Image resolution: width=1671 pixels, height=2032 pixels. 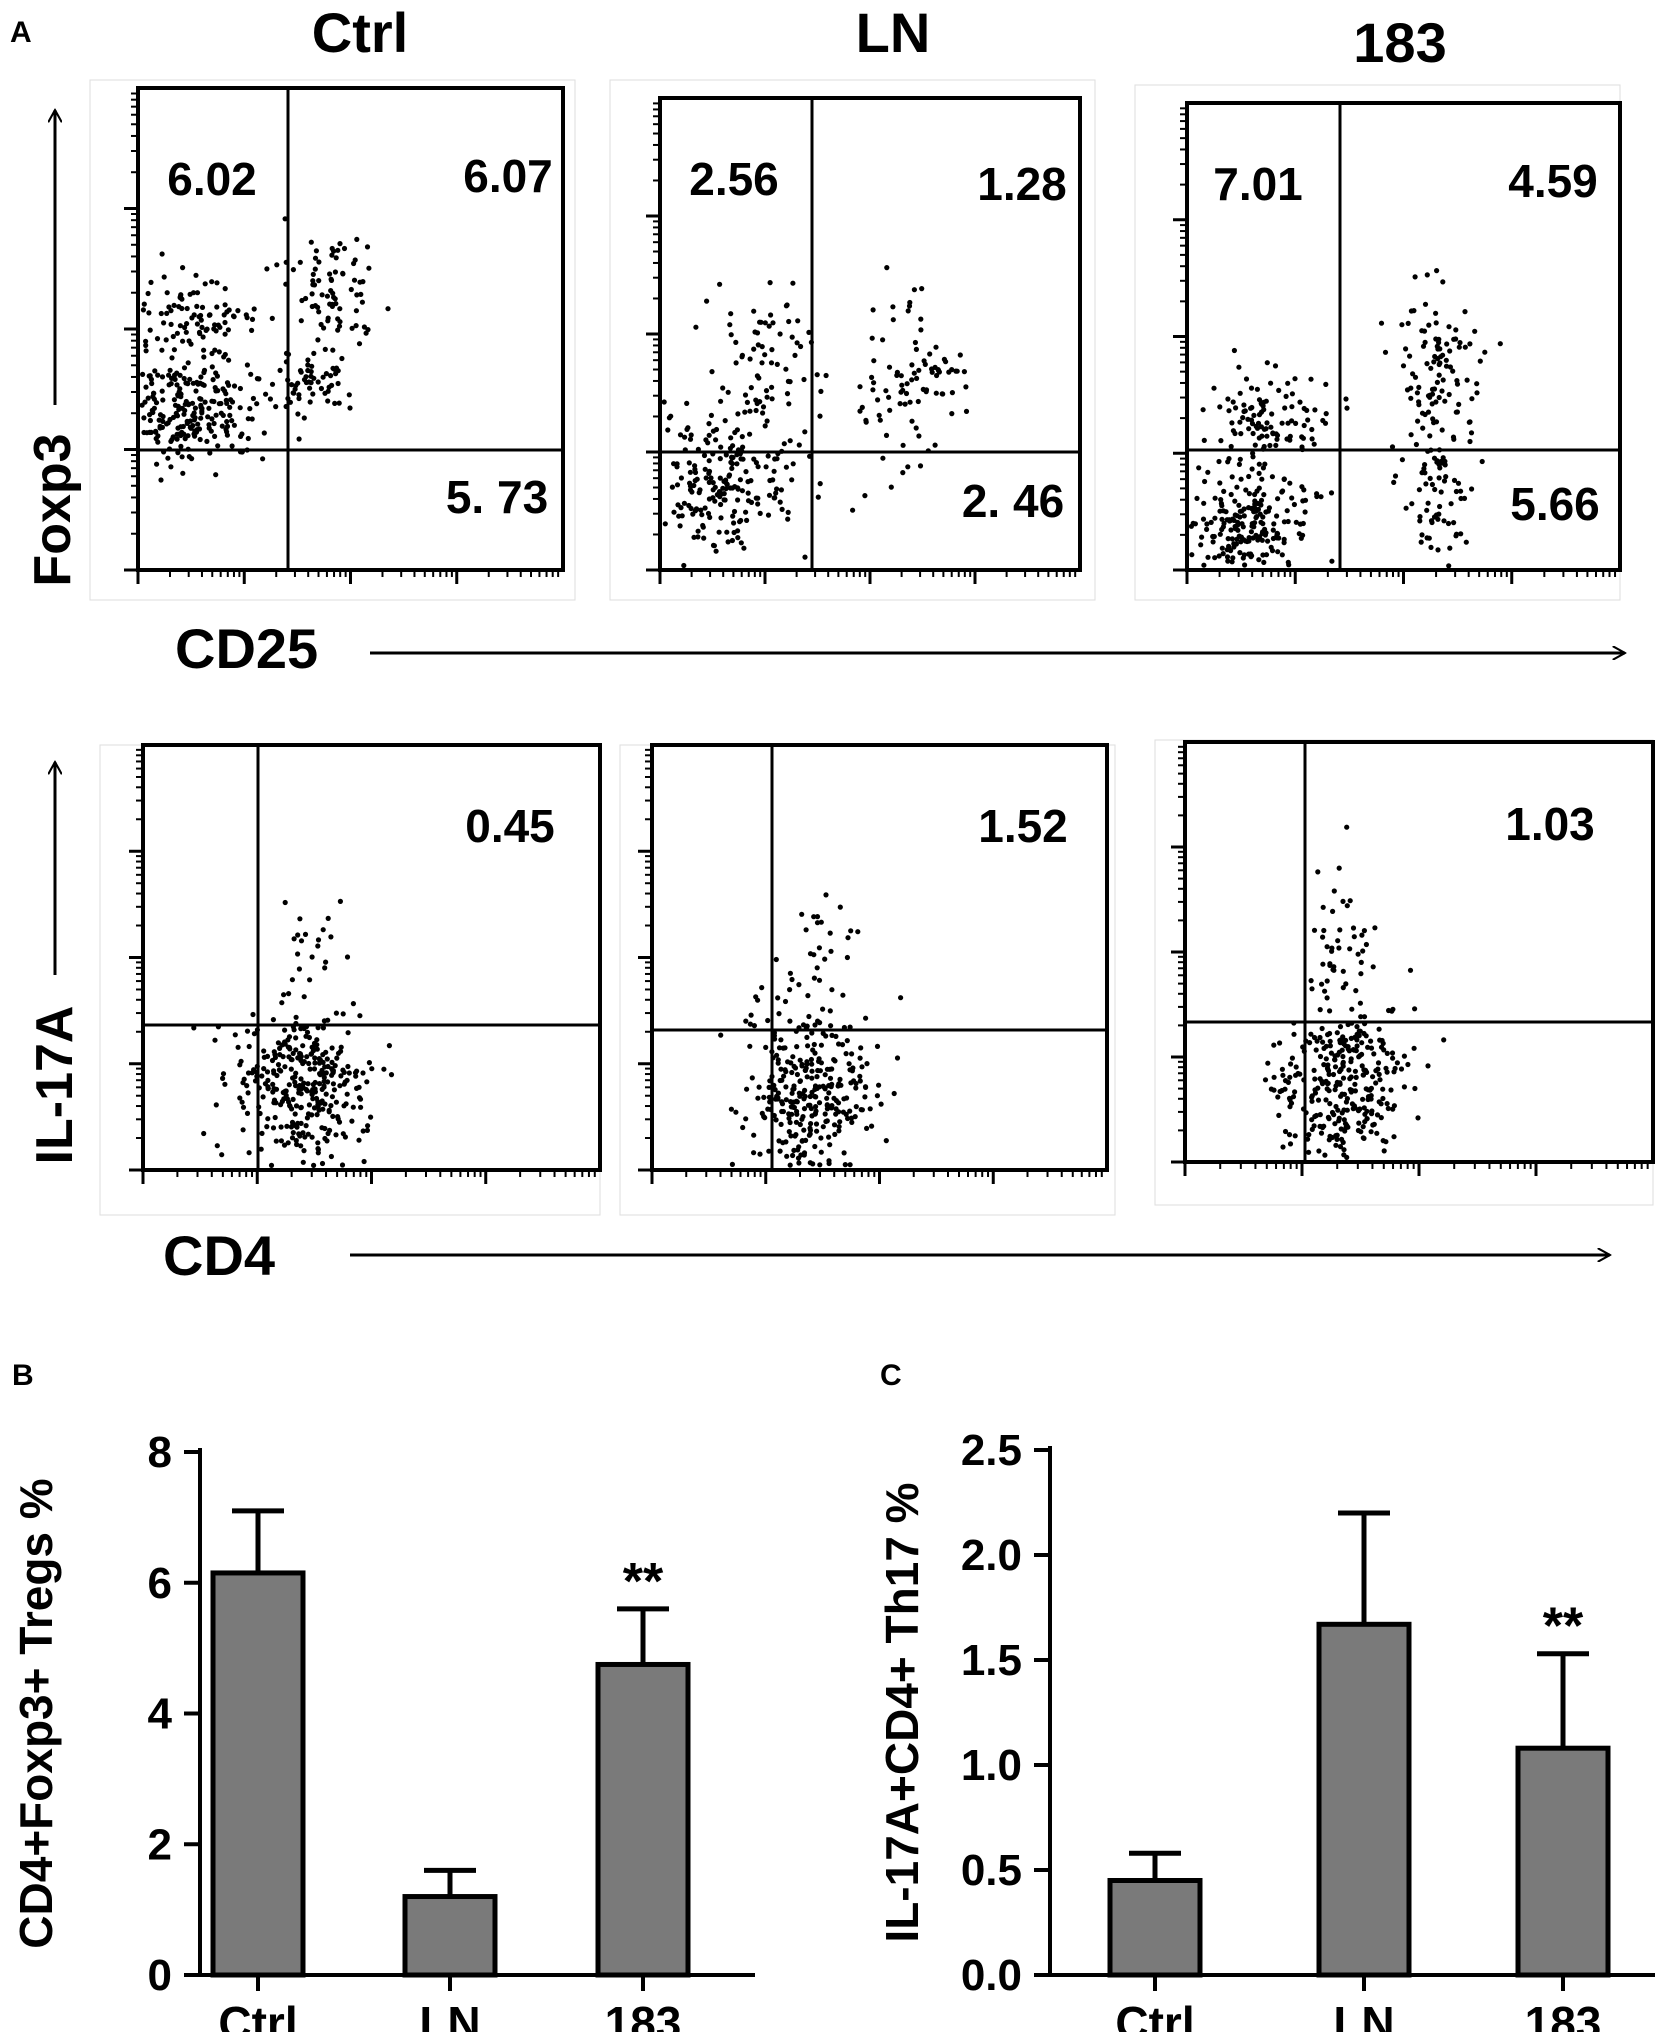 I want to click on cd4-axis-label: CD4, so click(x=219, y=1255).